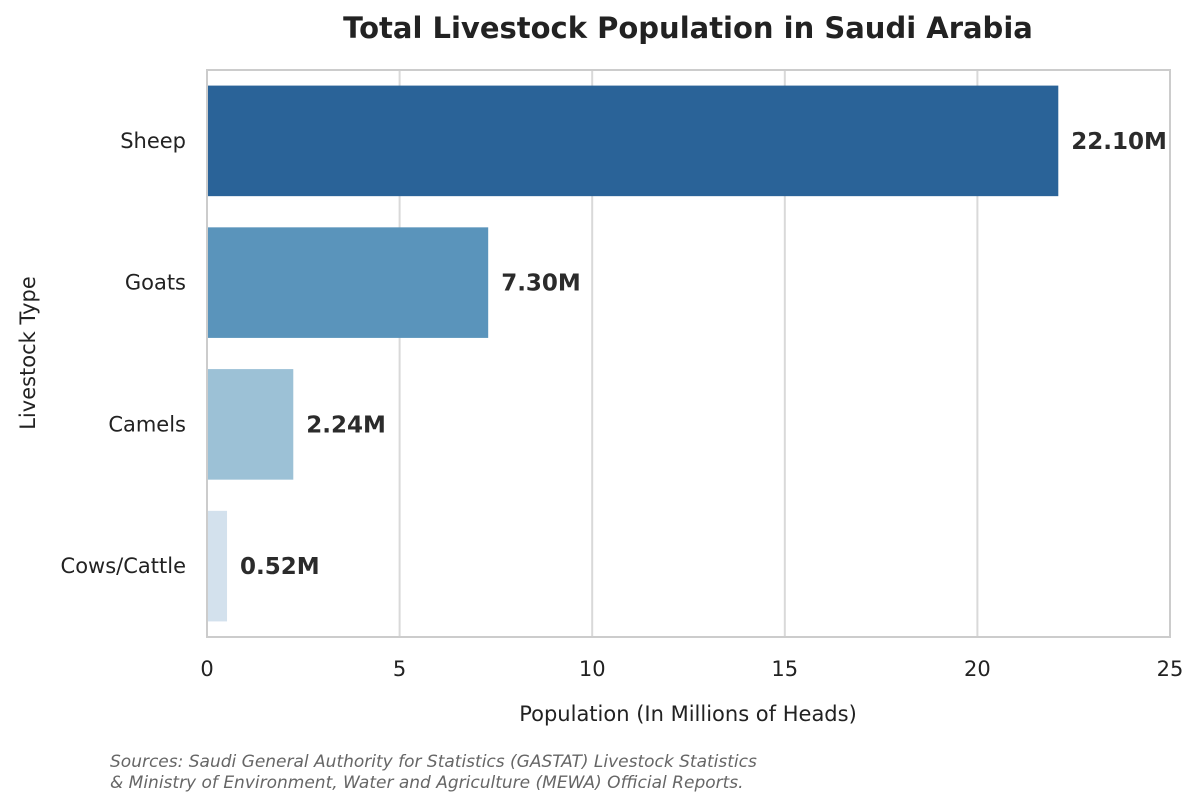 The width and height of the screenshot is (1200, 811). Describe the element at coordinates (592, 669) in the screenshot. I see `x-tick-label-2: 10` at that location.